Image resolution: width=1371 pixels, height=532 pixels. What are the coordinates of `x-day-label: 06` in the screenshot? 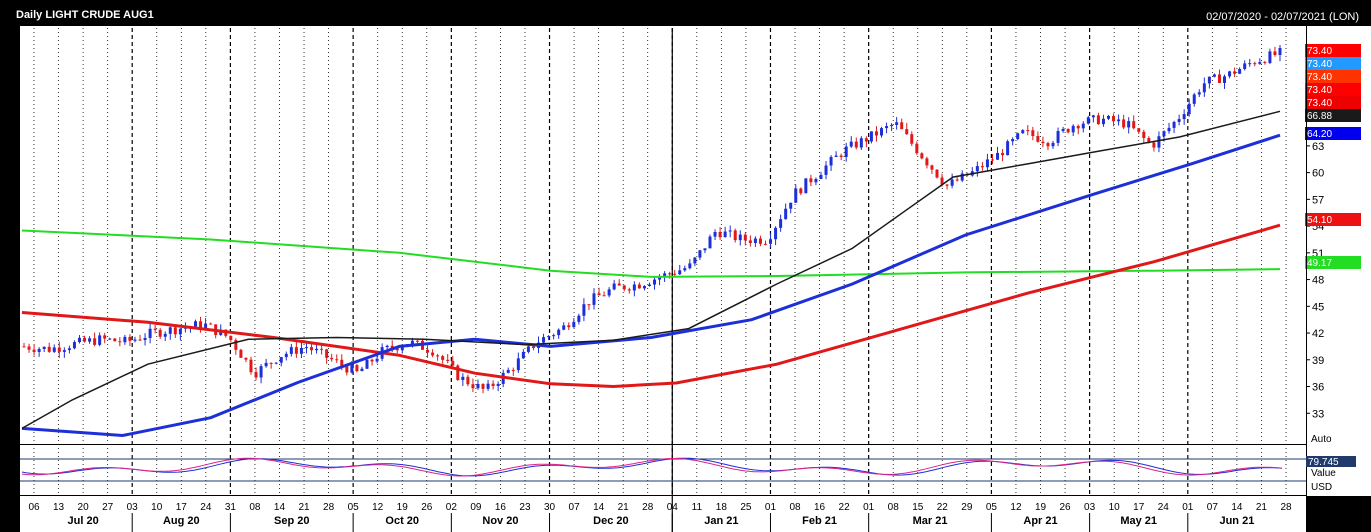 It's located at (34, 507).